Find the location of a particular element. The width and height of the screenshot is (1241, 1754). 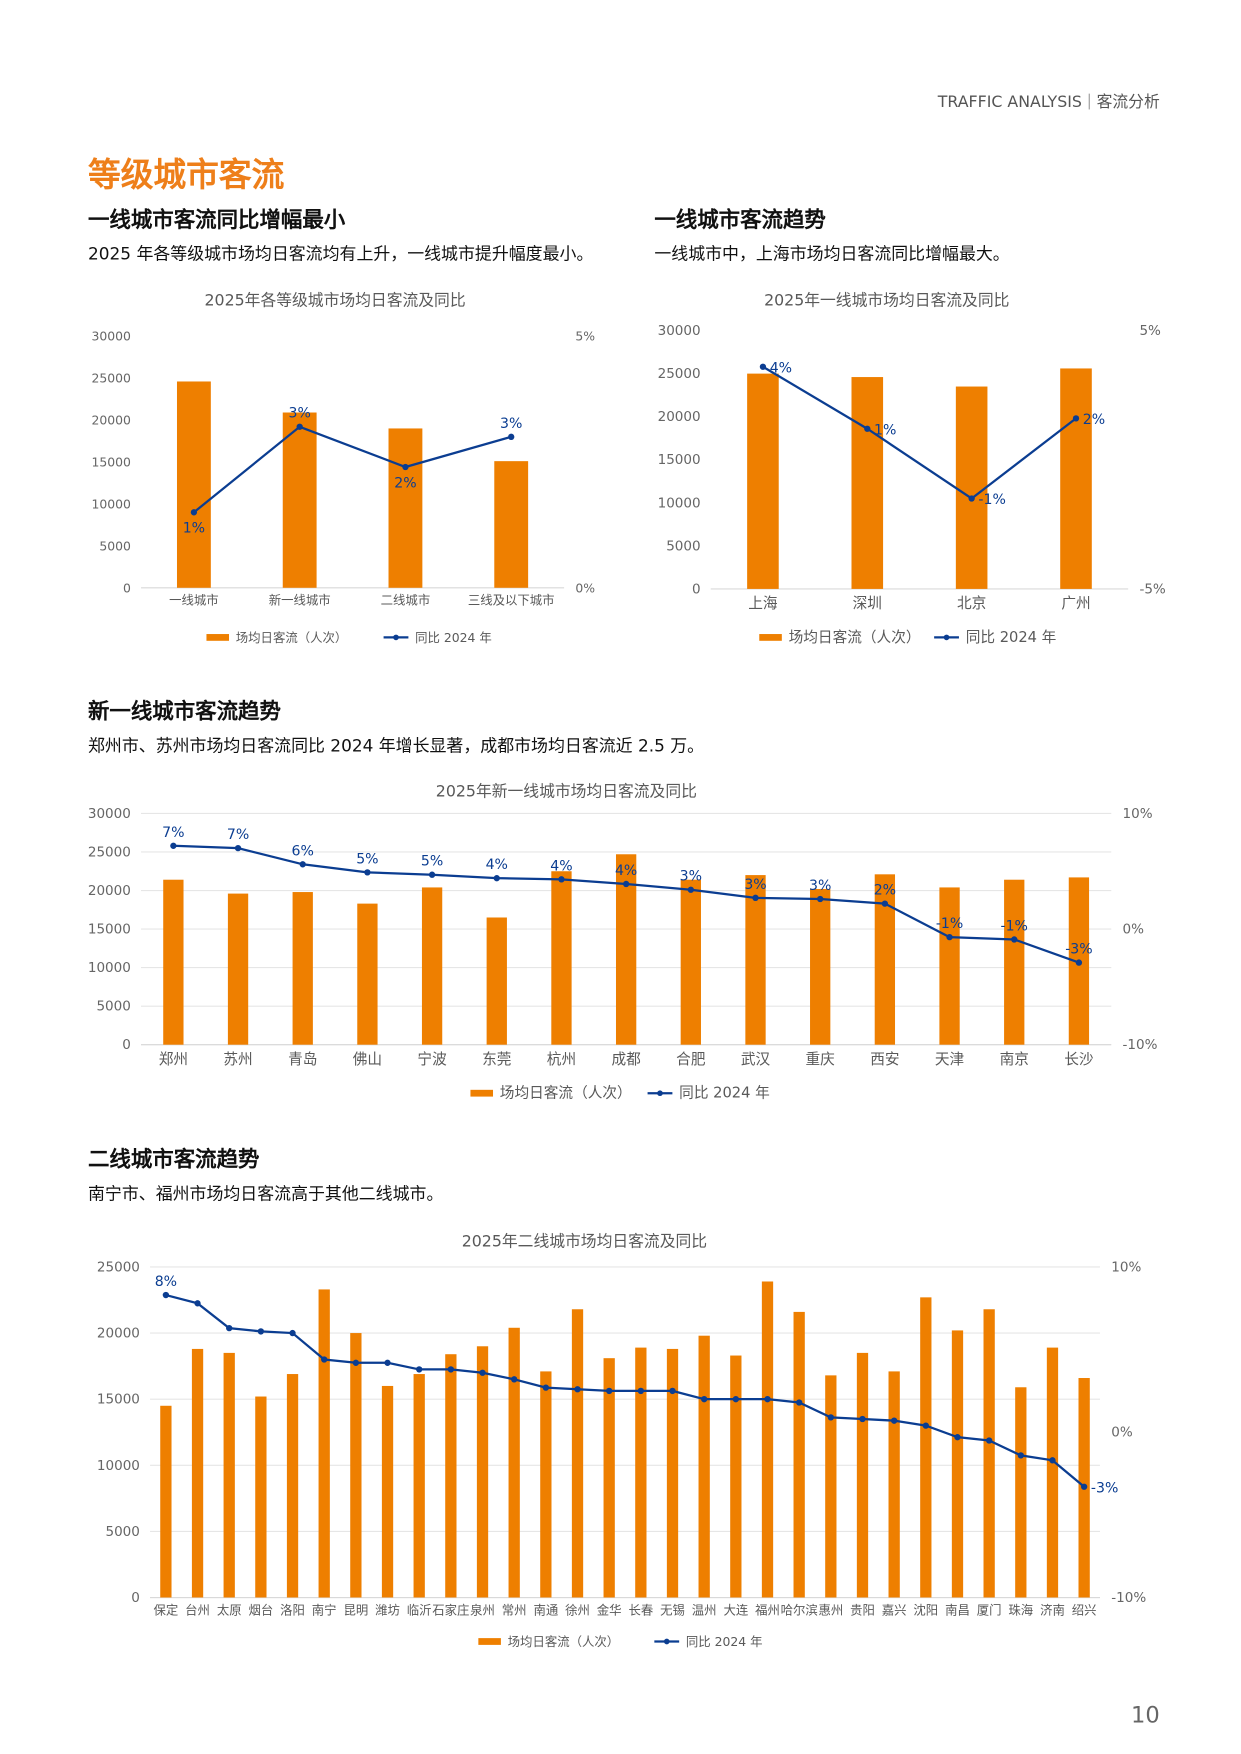

header-en: TRAFFIC ANALYSIS is located at coordinates (1009, 102).